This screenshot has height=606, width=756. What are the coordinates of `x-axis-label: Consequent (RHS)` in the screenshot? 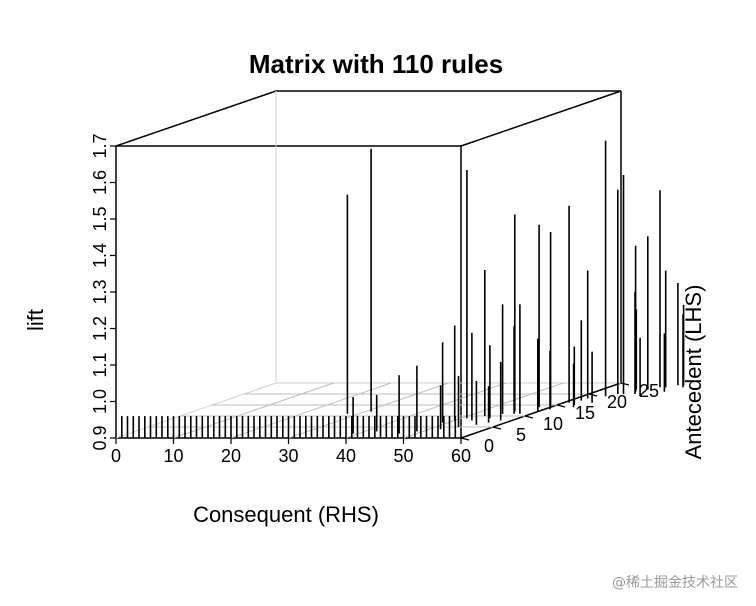 It's located at (286, 514).